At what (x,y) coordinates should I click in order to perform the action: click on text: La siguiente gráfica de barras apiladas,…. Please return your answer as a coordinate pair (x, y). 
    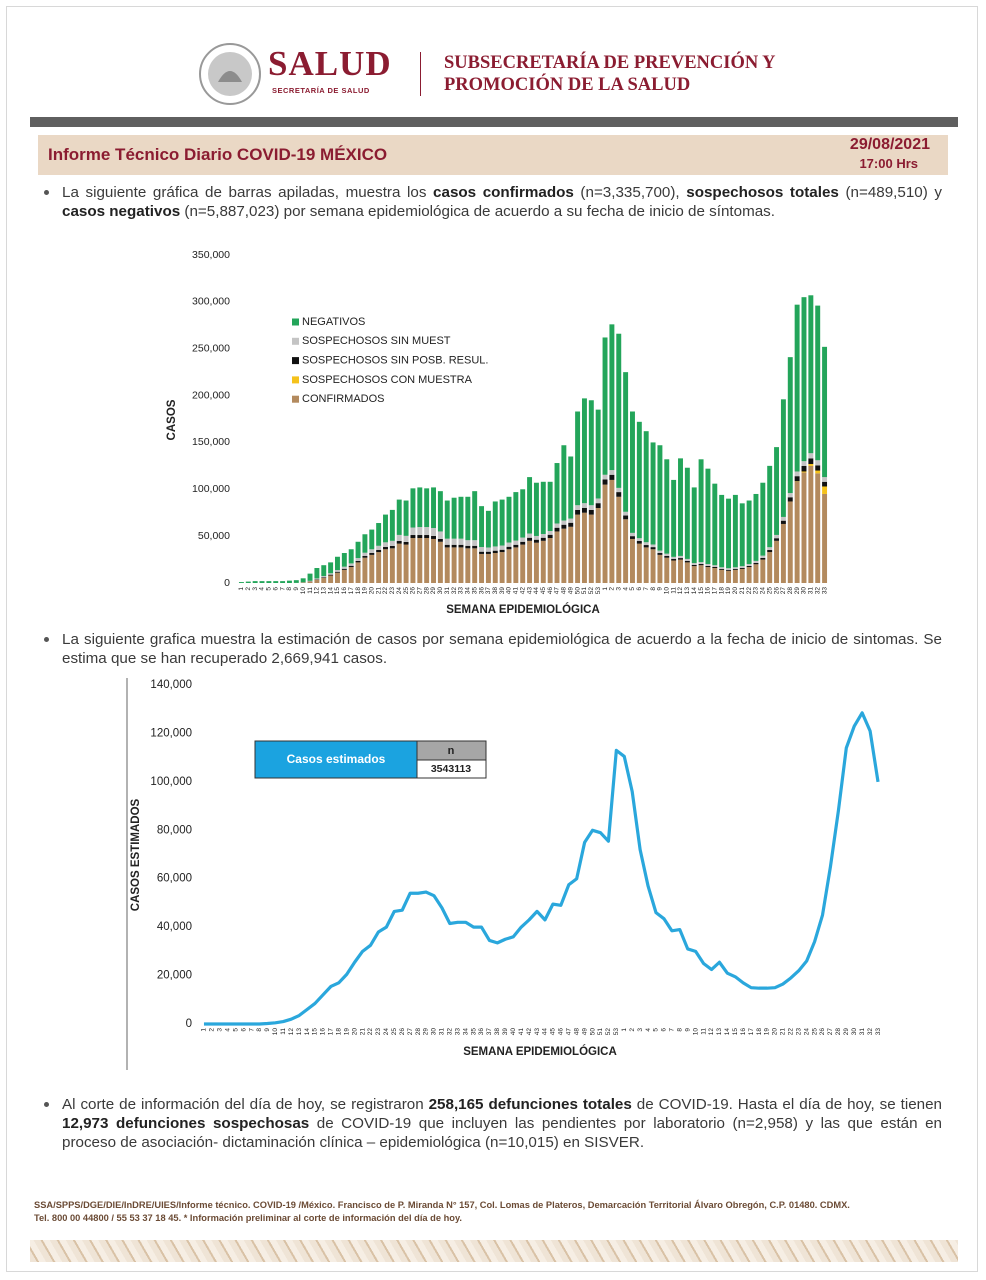
    Looking at the image, I should click on (248, 192).